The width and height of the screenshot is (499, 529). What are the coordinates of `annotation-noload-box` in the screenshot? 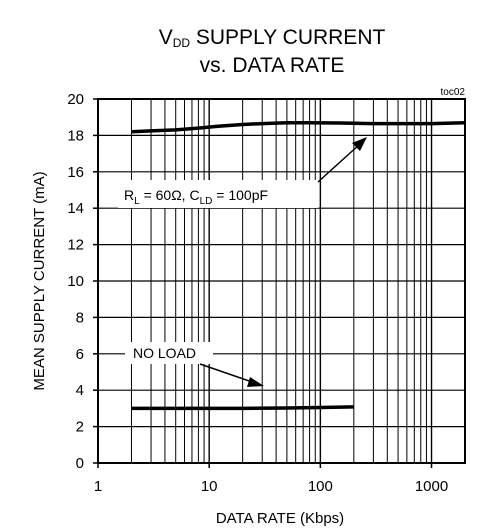 It's located at (169, 353).